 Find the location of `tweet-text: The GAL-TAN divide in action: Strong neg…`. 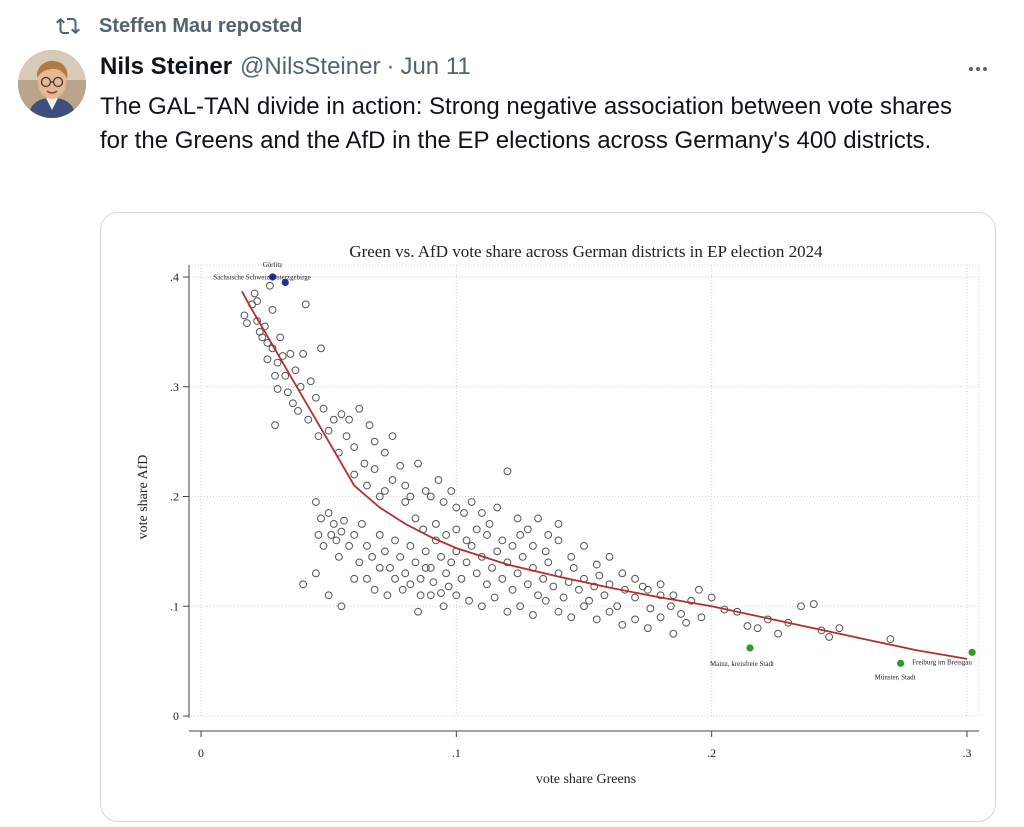

tweet-text: The GAL-TAN divide in action: Strong neg… is located at coordinates (526, 123).